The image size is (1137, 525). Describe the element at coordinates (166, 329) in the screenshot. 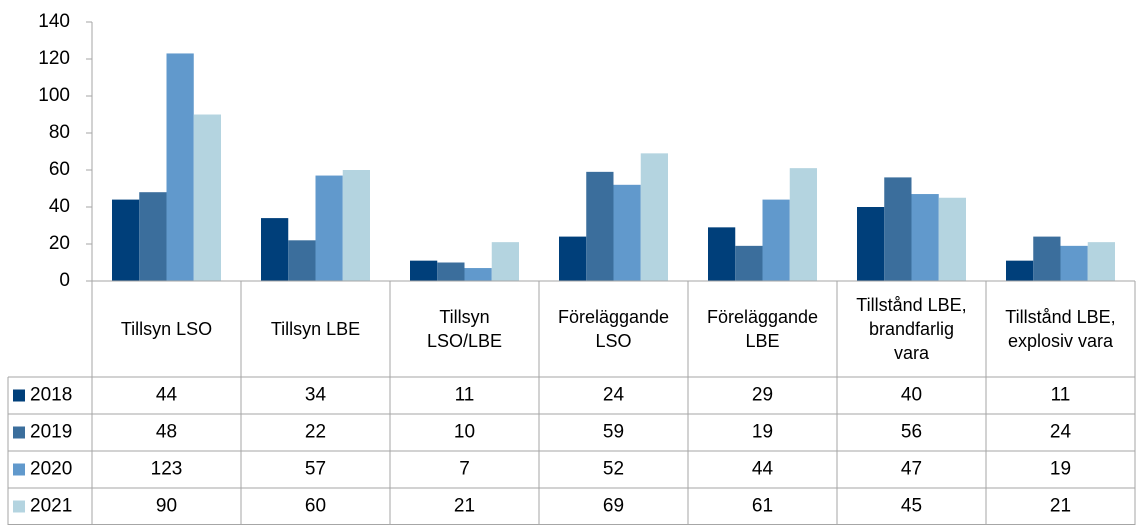

I see `x-tick-label: Tillsyn LSO` at that location.